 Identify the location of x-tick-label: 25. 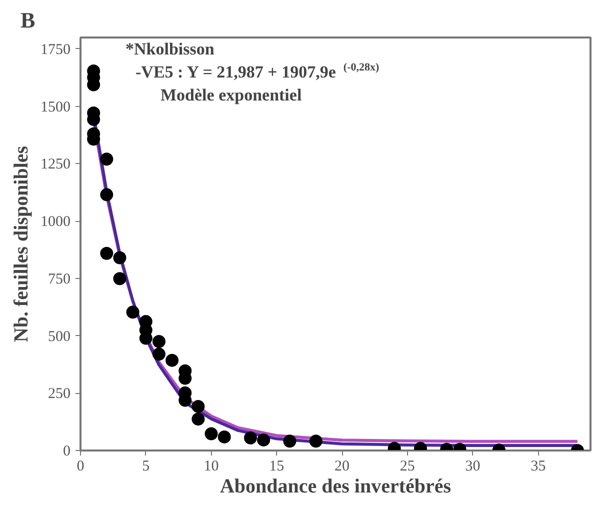
(407, 466).